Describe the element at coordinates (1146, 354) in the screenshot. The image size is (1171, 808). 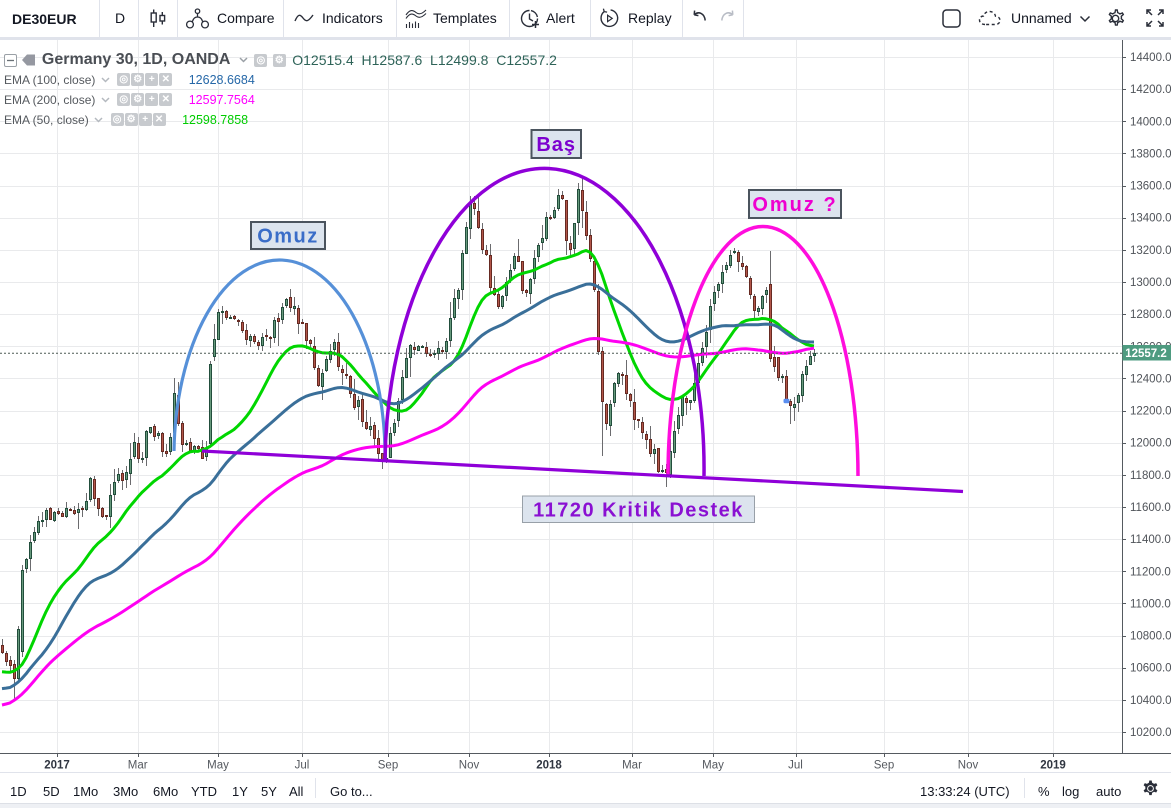
I see `svg-text: 12557.2` at that location.